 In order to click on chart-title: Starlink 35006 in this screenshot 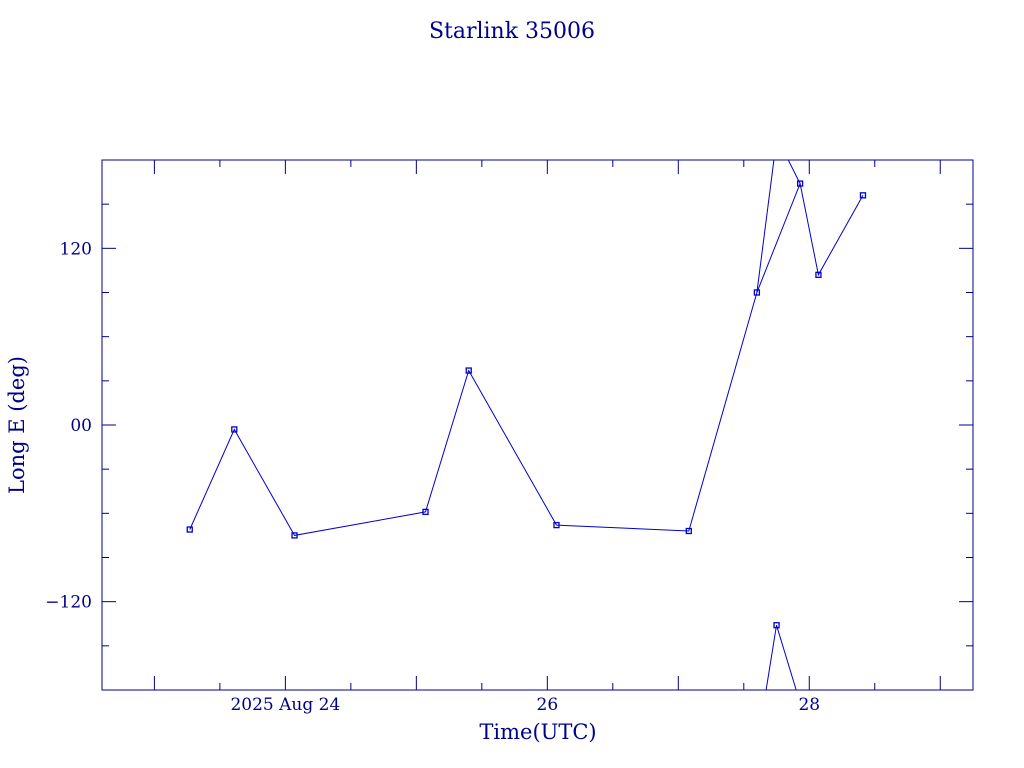, I will do `click(512, 31)`.